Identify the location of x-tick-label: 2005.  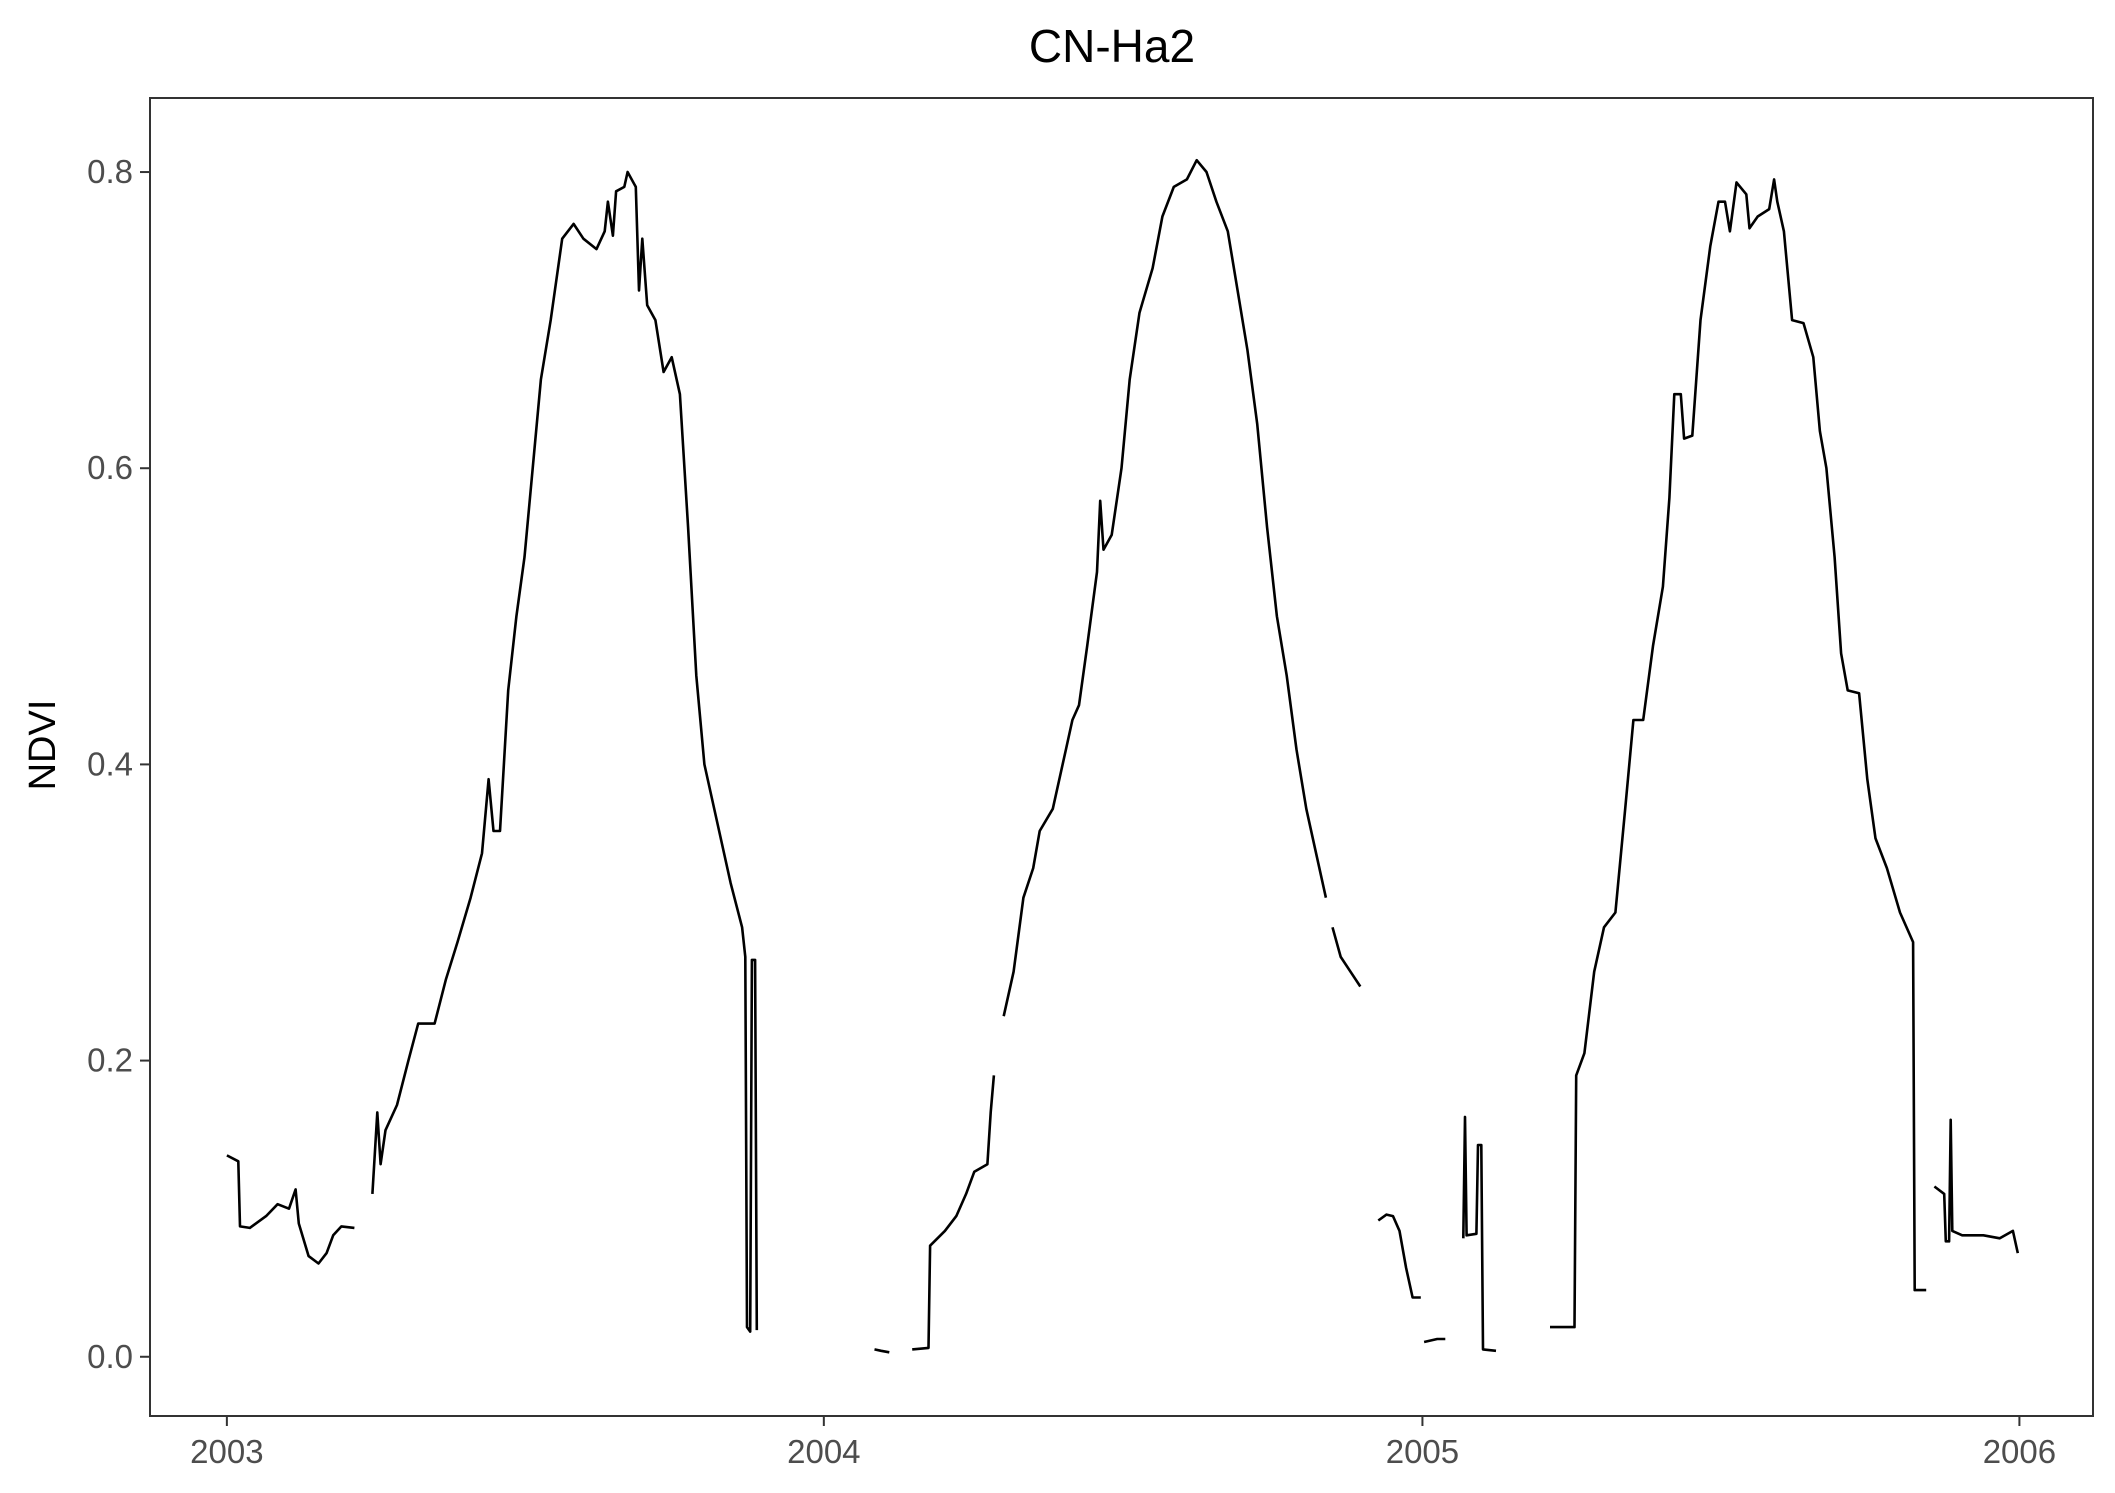
(1422, 1451).